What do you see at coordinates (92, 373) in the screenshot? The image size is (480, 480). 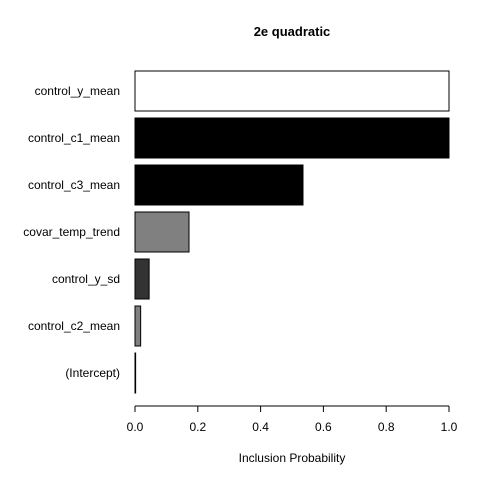 I see `category-label: (Intercept)` at bounding box center [92, 373].